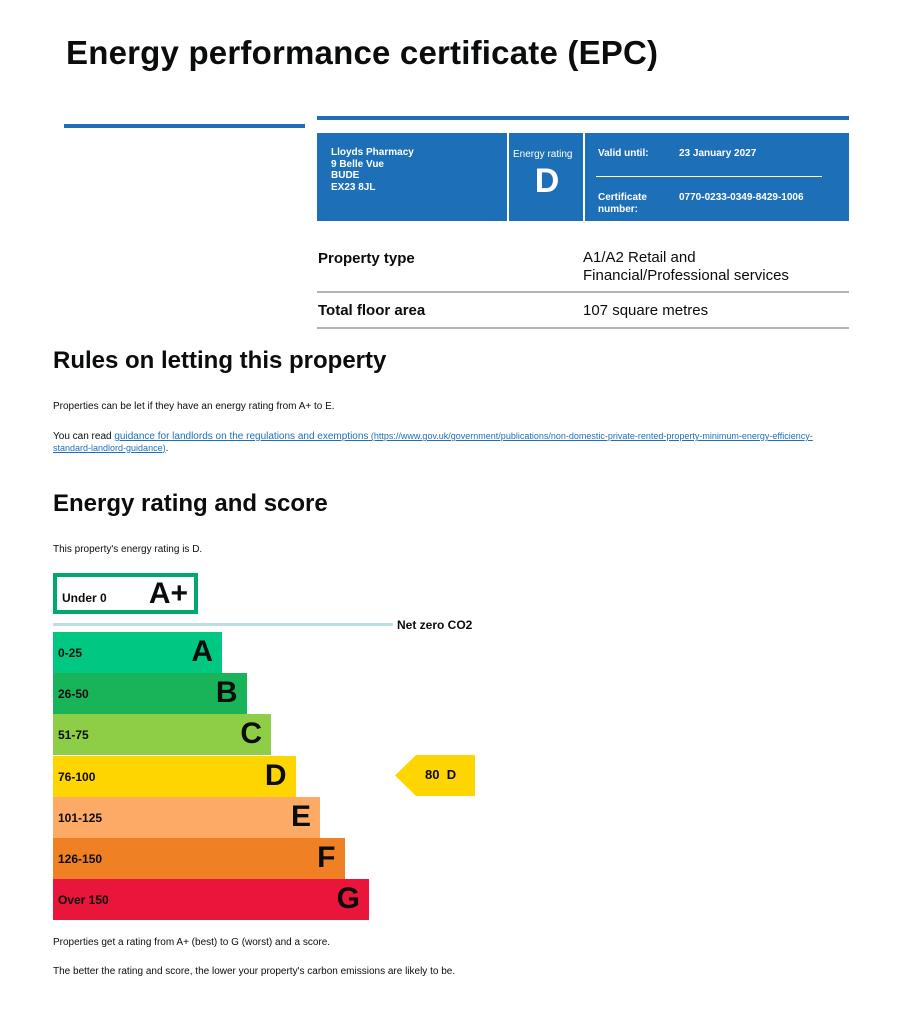 The image size is (900, 1014). I want to click on band-letter: A+, so click(168, 593).